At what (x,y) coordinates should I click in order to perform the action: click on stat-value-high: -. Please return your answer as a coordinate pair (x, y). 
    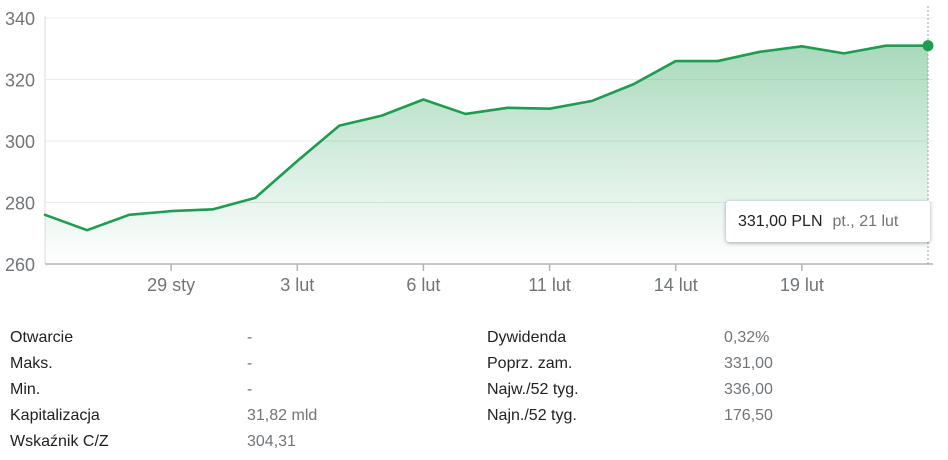
    Looking at the image, I should click on (250, 363).